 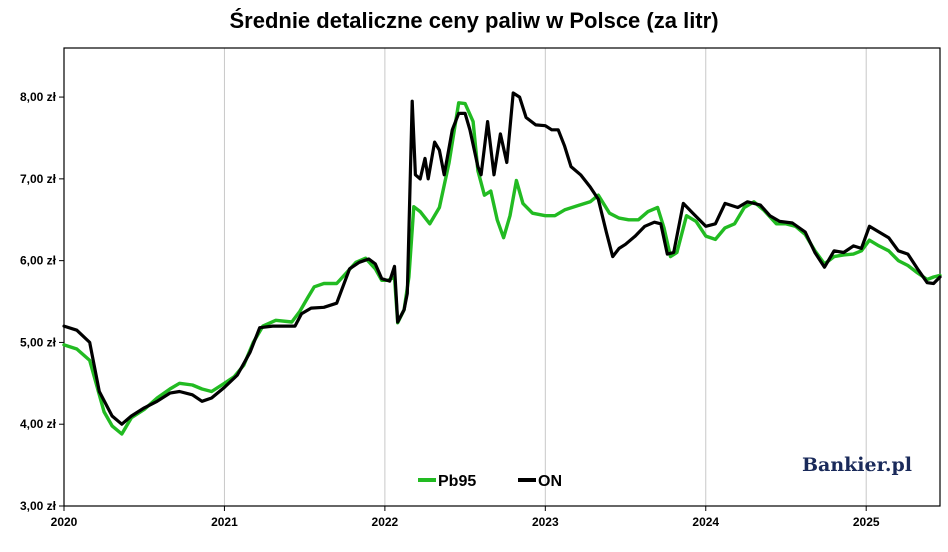 What do you see at coordinates (385, 522) in the screenshot?
I see `x-tick-label: 2022` at bounding box center [385, 522].